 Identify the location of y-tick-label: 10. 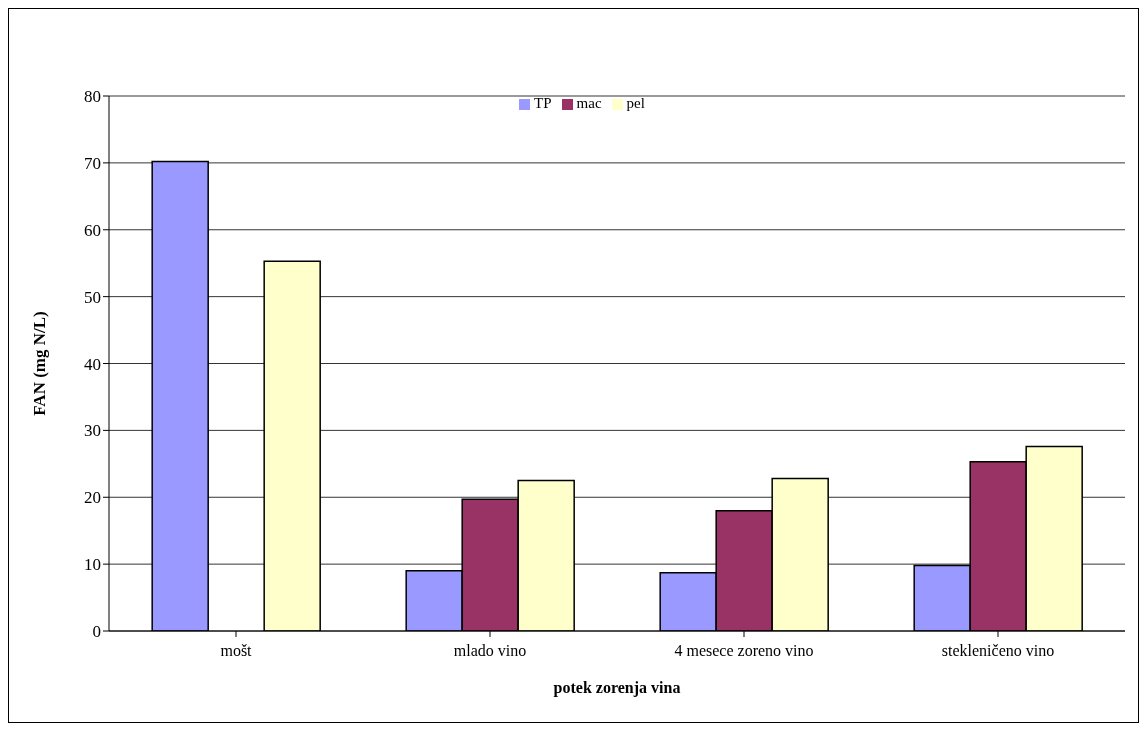
(92, 565).